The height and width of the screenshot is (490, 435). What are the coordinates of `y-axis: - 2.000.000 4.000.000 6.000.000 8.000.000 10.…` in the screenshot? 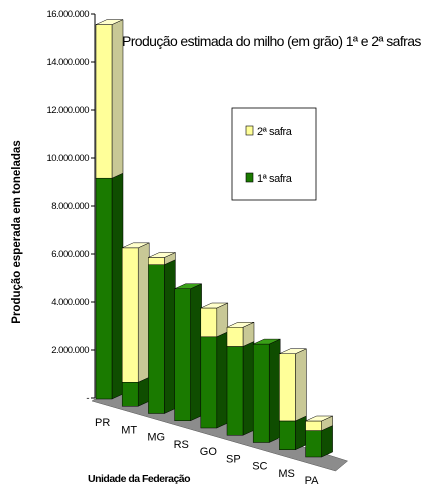 It's located at (71, 206).